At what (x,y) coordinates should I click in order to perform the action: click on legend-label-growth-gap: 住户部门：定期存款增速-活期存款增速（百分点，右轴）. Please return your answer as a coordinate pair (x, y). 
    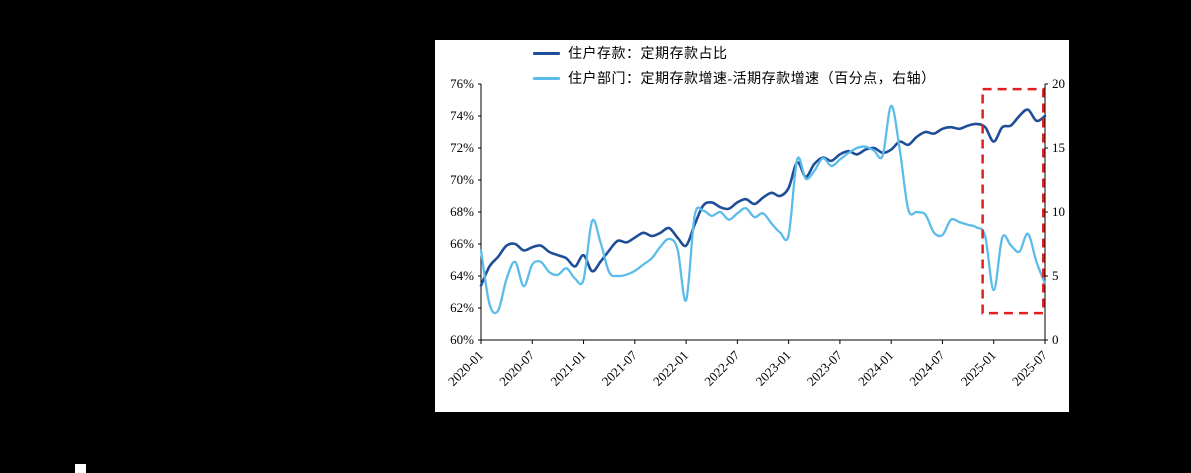
    Looking at the image, I should click on (752, 79).